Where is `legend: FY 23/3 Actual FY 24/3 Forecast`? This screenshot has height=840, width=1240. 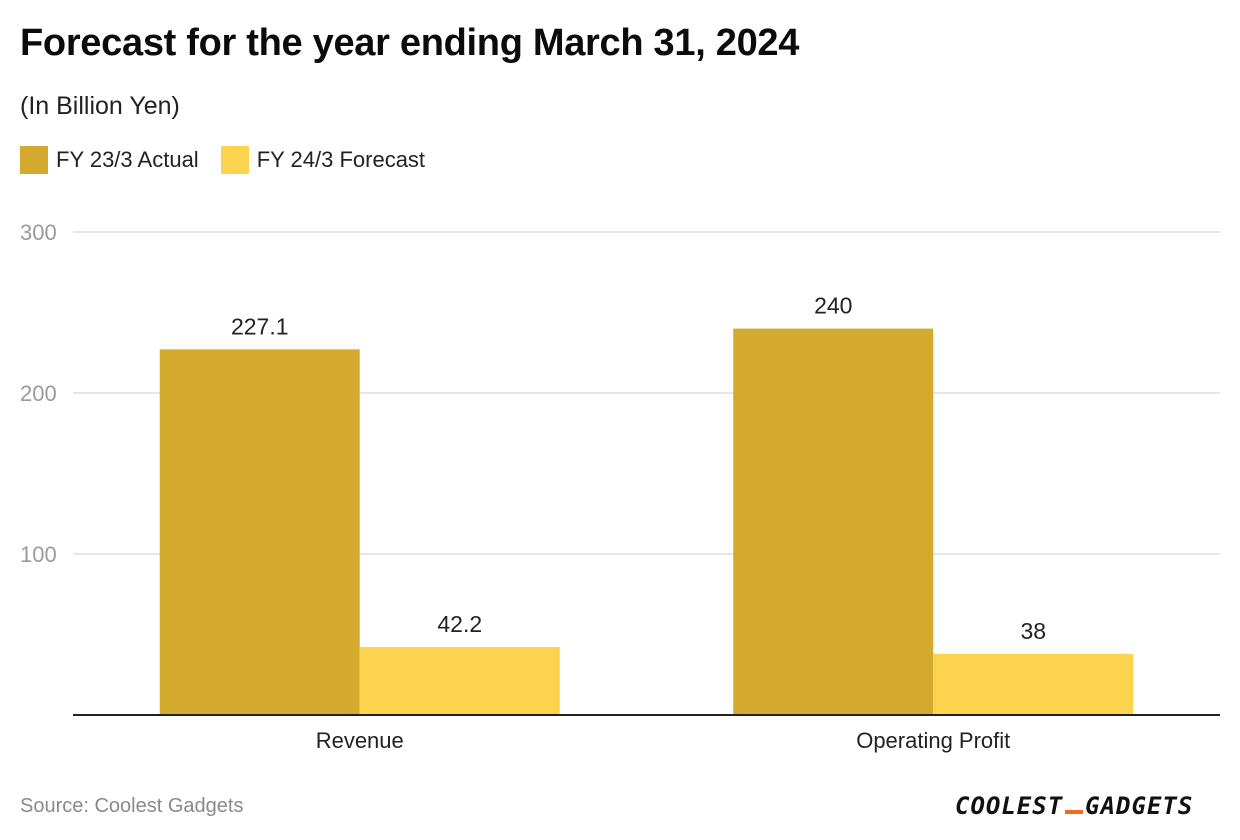 legend: FY 23/3 Actual FY 24/3 Forecast is located at coordinates (222, 160).